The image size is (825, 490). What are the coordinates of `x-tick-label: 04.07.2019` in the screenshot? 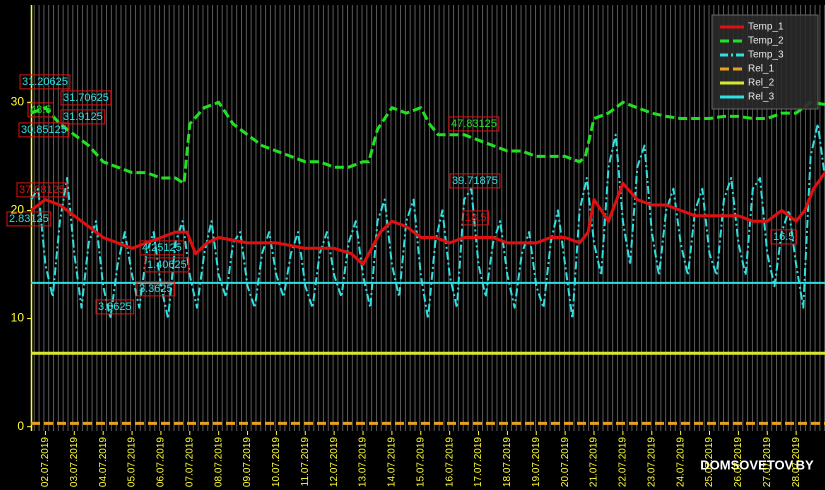 It's located at (103, 462).